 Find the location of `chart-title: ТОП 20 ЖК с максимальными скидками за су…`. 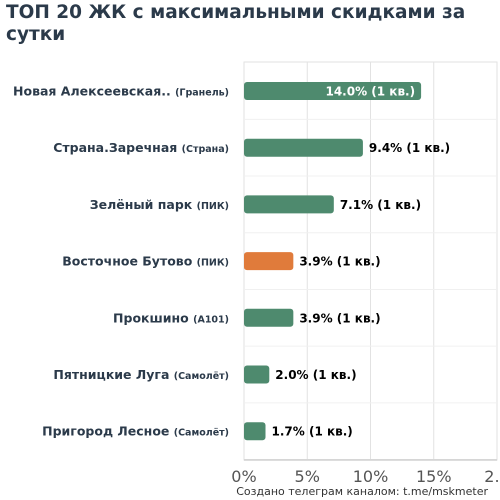

chart-title: ТОП 20 ЖК с максимальными скидками за су… is located at coordinates (236, 23).